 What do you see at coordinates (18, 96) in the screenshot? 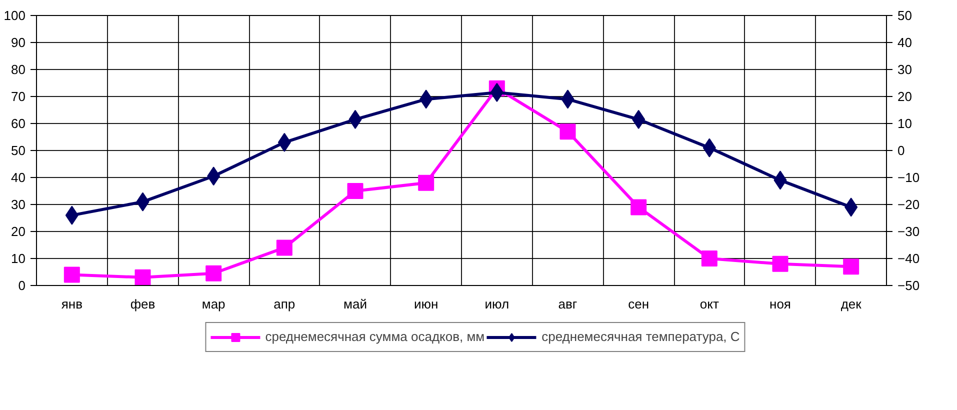
I see `y-tick-label: 70` at bounding box center [18, 96].